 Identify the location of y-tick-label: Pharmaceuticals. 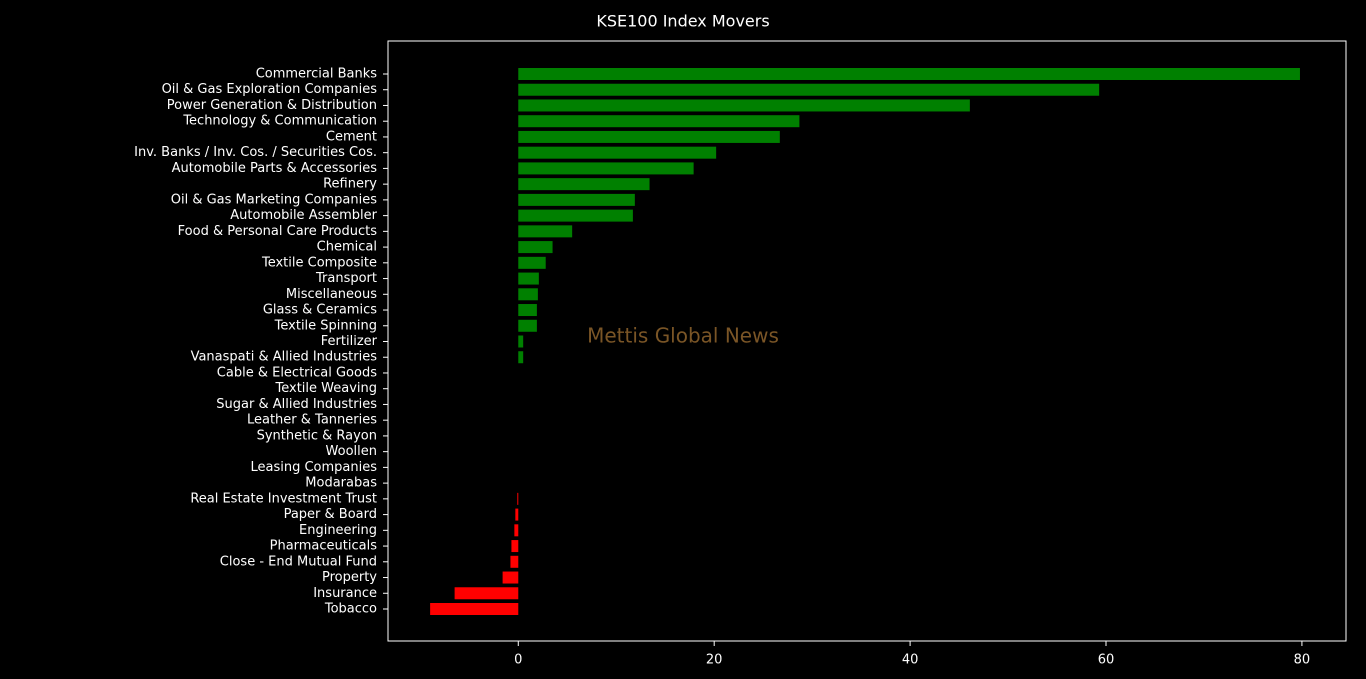
(324, 546).